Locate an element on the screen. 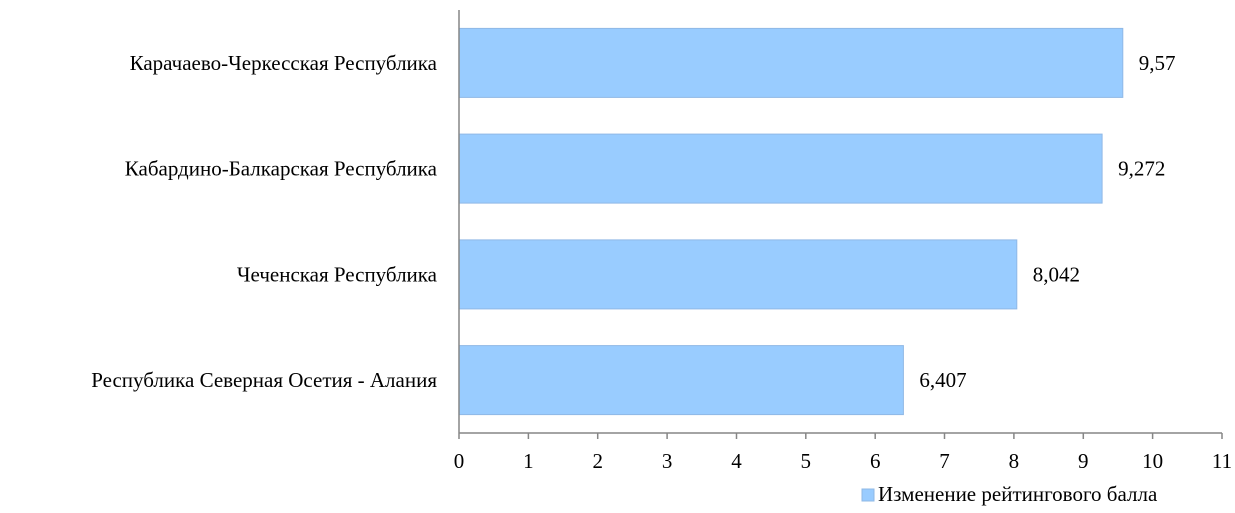 This screenshot has width=1235, height=513. x-tick-label-11: 11 is located at coordinates (1222, 461).